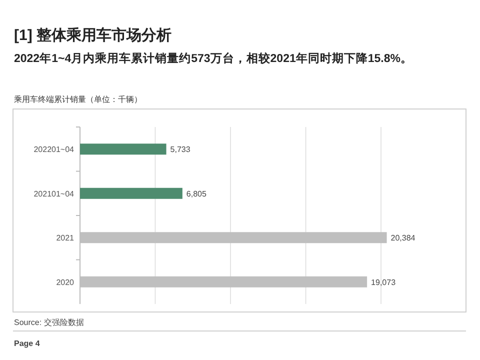 Image resolution: width=480 pixels, height=360 pixels. Describe the element at coordinates (65, 238) in the screenshot. I see `y-tick-label: 2021` at that location.